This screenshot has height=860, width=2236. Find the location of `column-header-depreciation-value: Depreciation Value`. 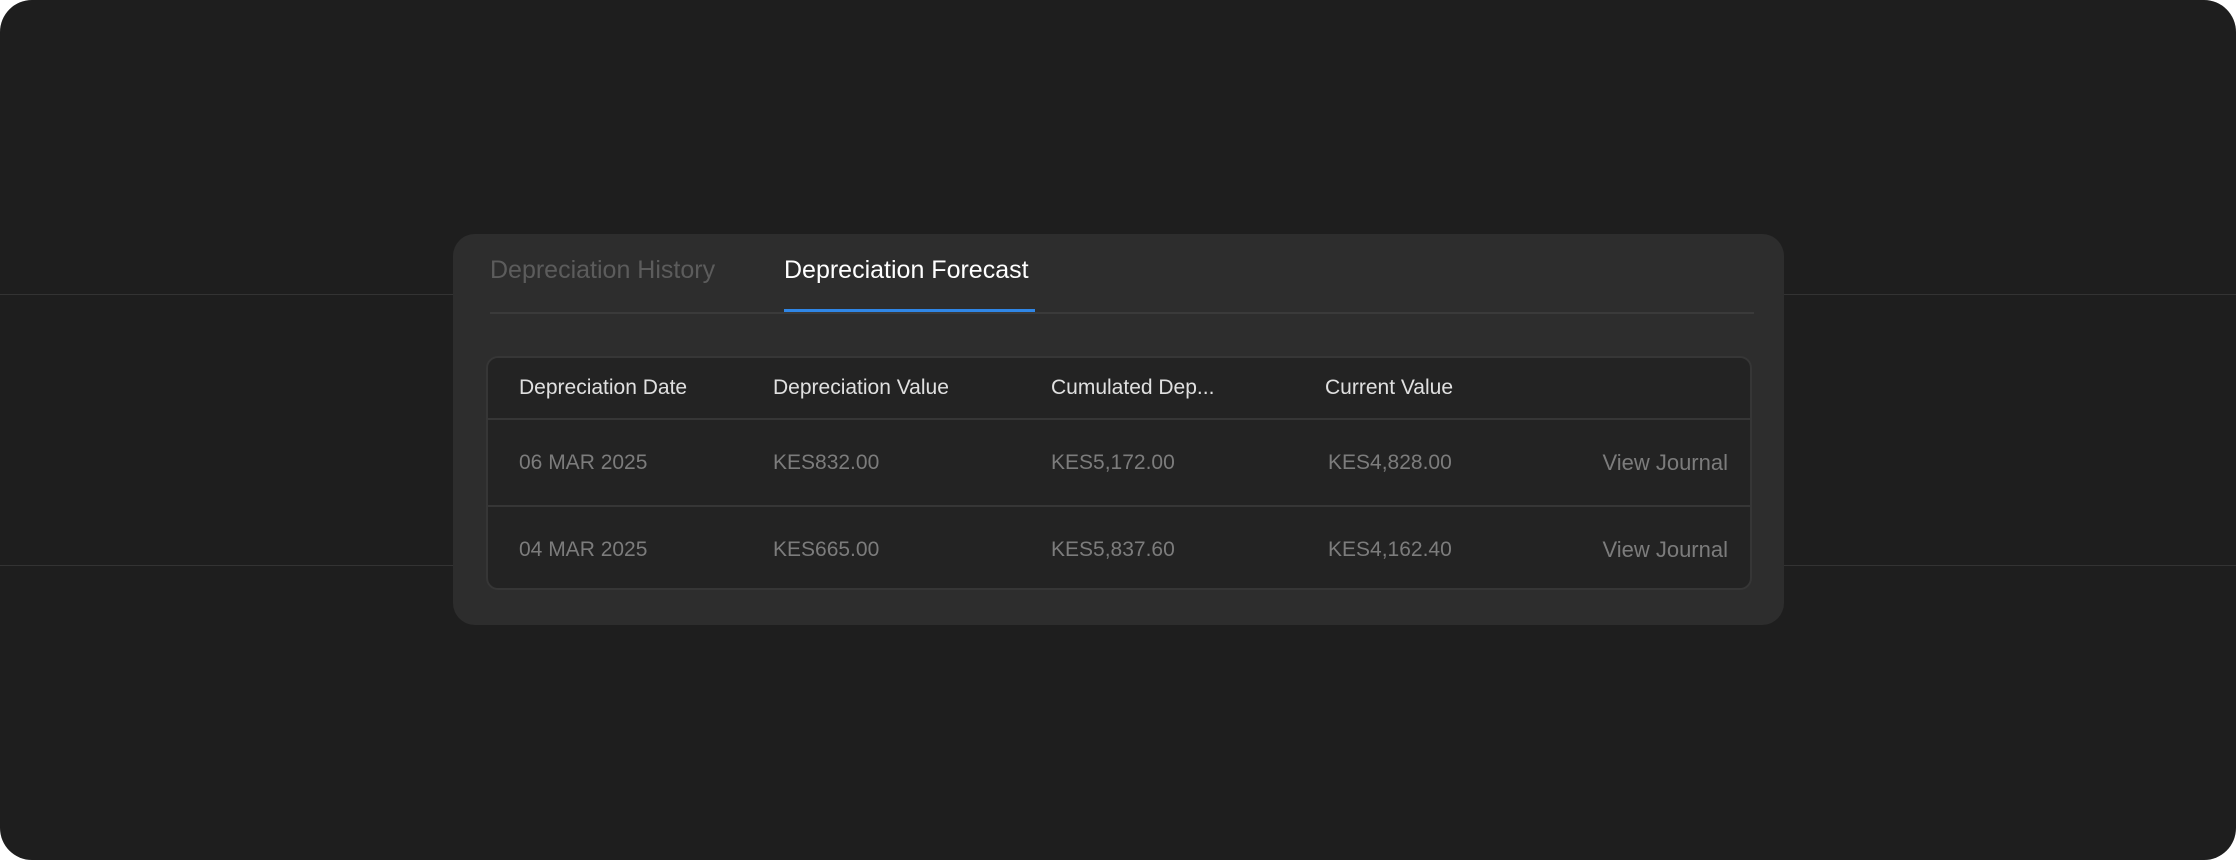

column-header-depreciation-value: Depreciation Value is located at coordinates (861, 387).